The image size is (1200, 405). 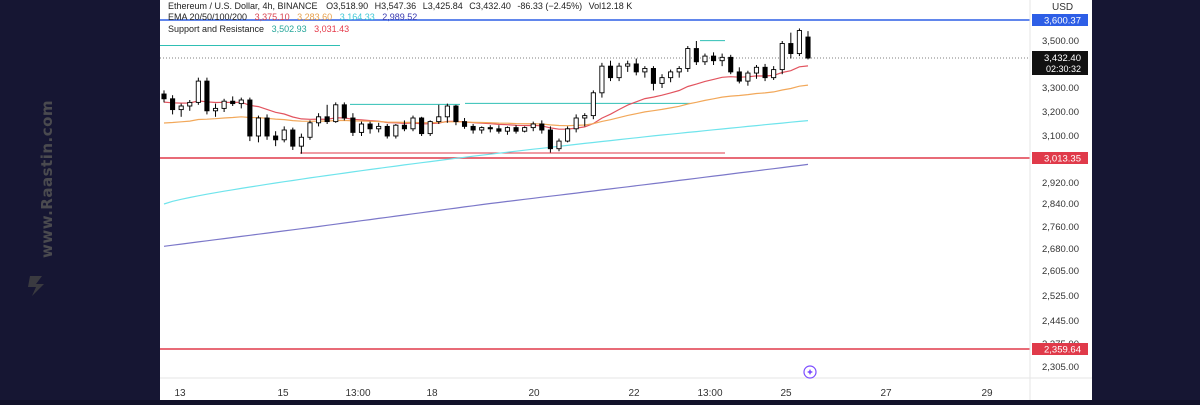 What do you see at coordinates (616, 6) in the screenshot?
I see `vol-value: 12.18 K` at bounding box center [616, 6].